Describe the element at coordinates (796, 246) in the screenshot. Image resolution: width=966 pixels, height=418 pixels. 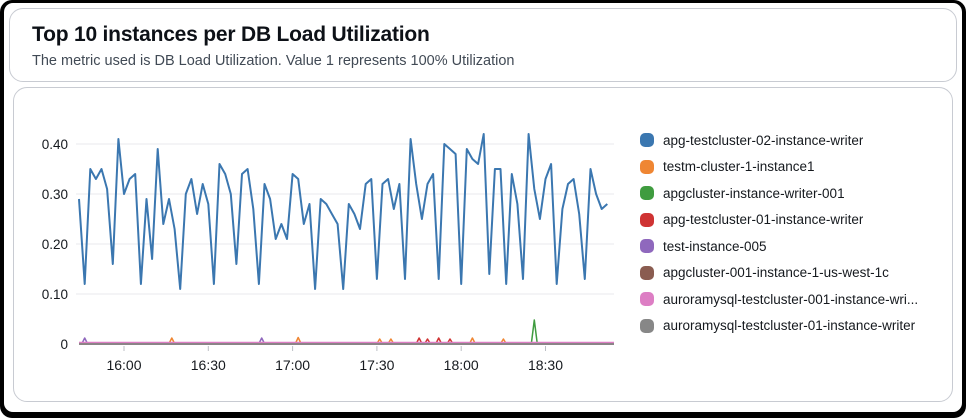
I see `legend-item-4: test-instance-005` at that location.